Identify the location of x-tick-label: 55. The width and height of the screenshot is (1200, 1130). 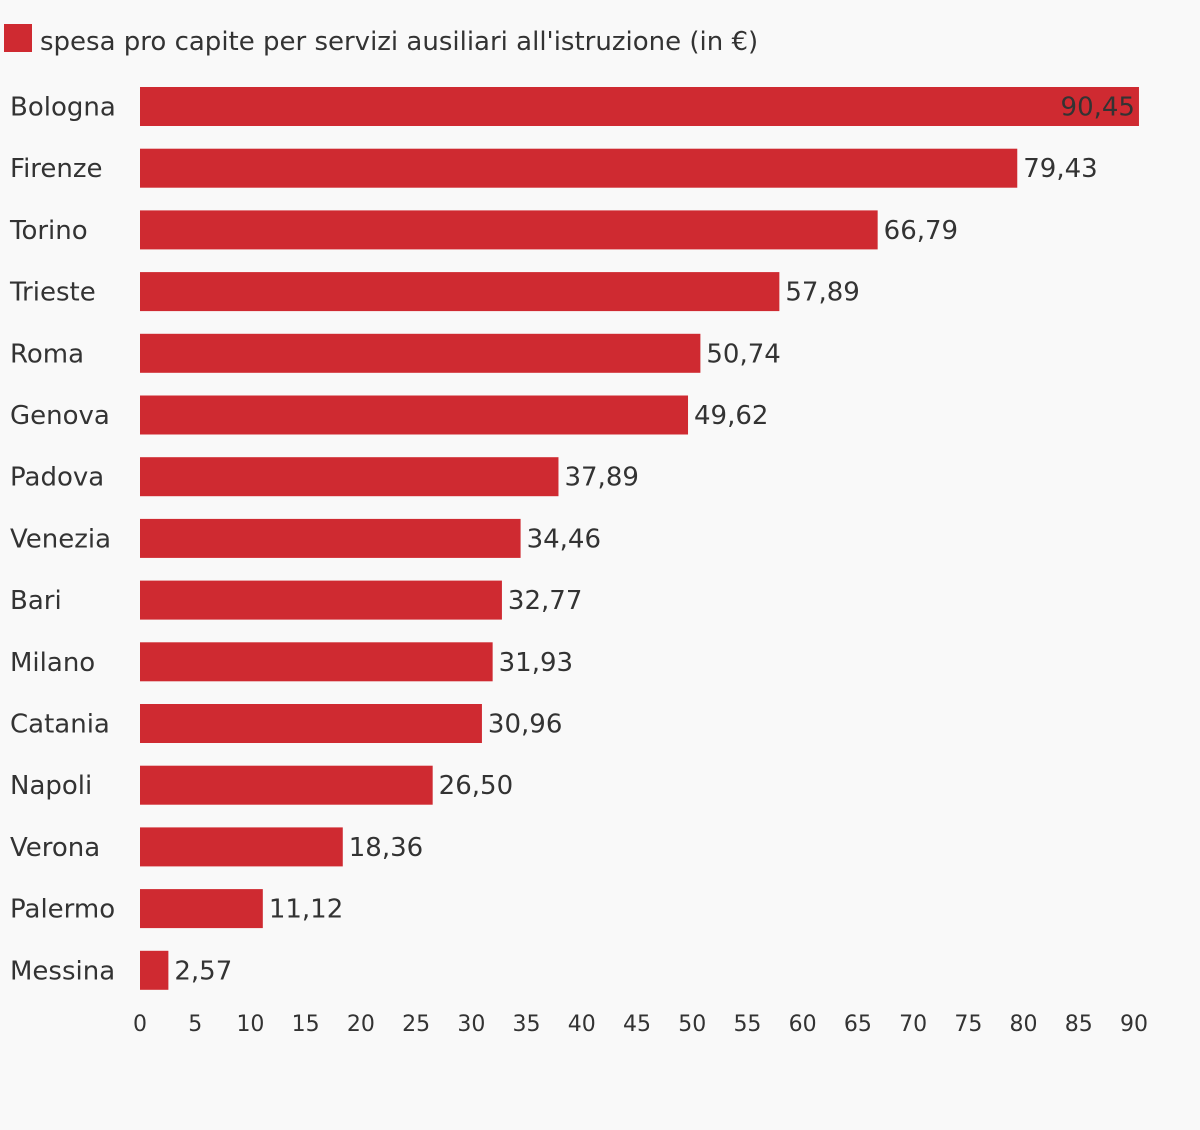
(747, 1024).